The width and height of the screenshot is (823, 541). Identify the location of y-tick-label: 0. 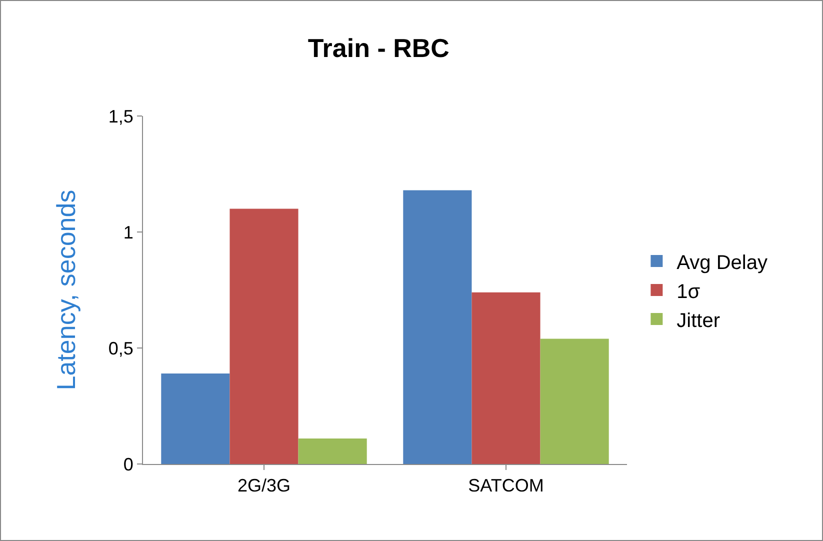
(128, 464).